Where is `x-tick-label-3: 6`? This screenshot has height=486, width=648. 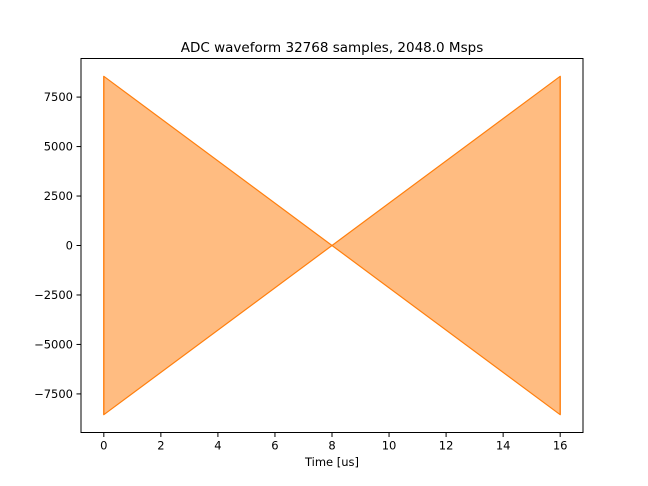
x-tick-label-3: 6 is located at coordinates (274, 446).